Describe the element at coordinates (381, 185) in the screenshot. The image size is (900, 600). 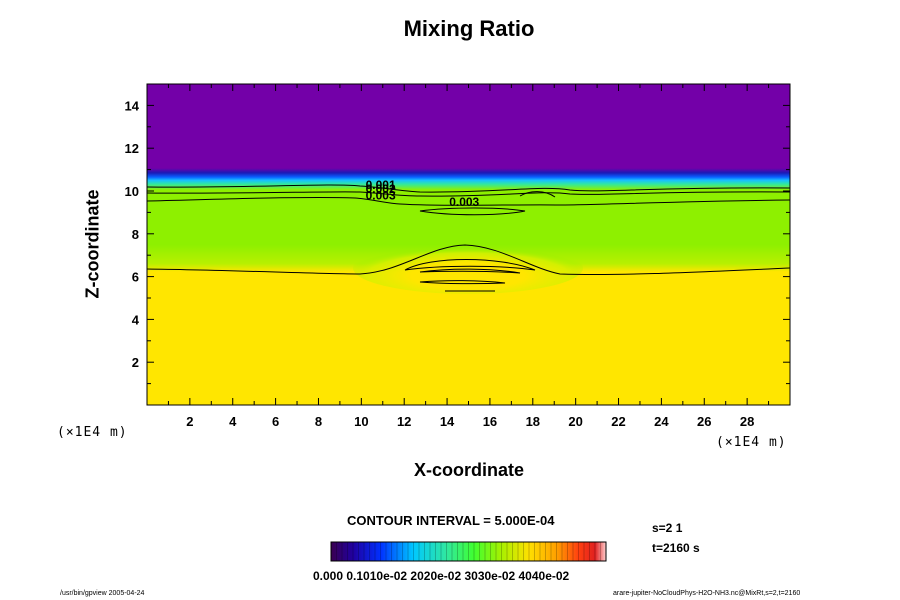
I see `contour-label: 0.001` at that location.